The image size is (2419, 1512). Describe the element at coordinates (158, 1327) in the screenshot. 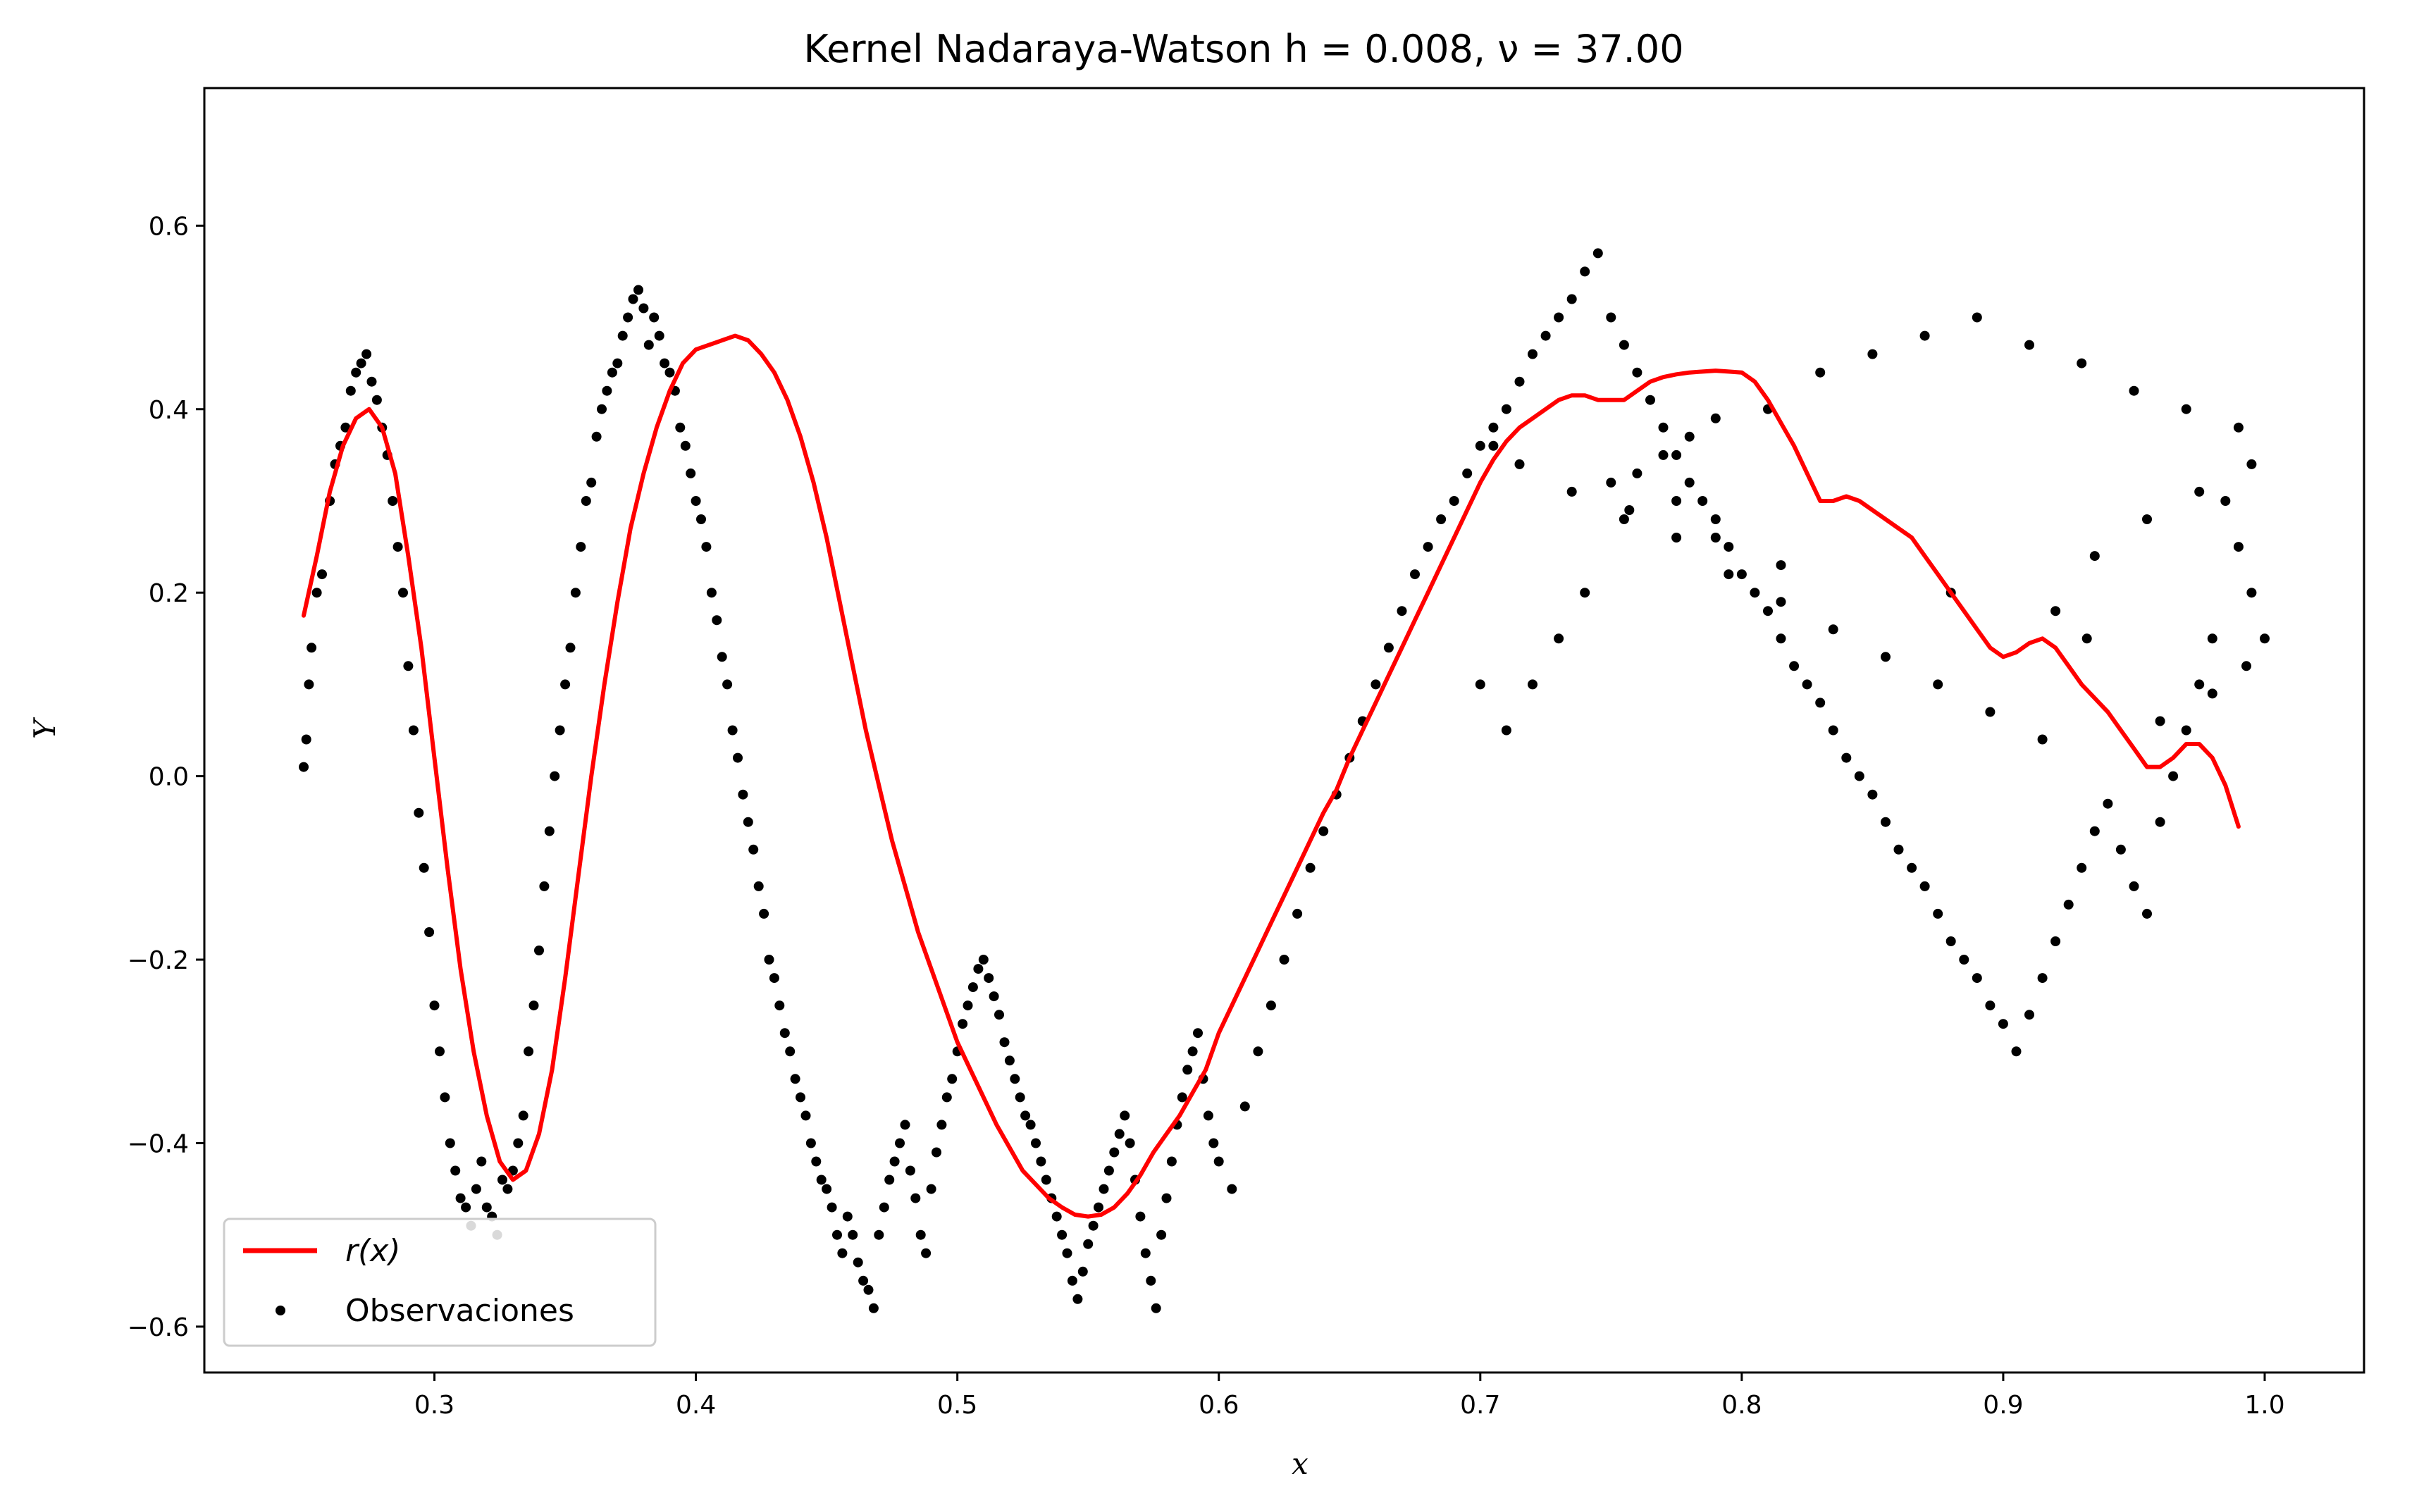

I see `y-tick-label: −0.6` at that location.